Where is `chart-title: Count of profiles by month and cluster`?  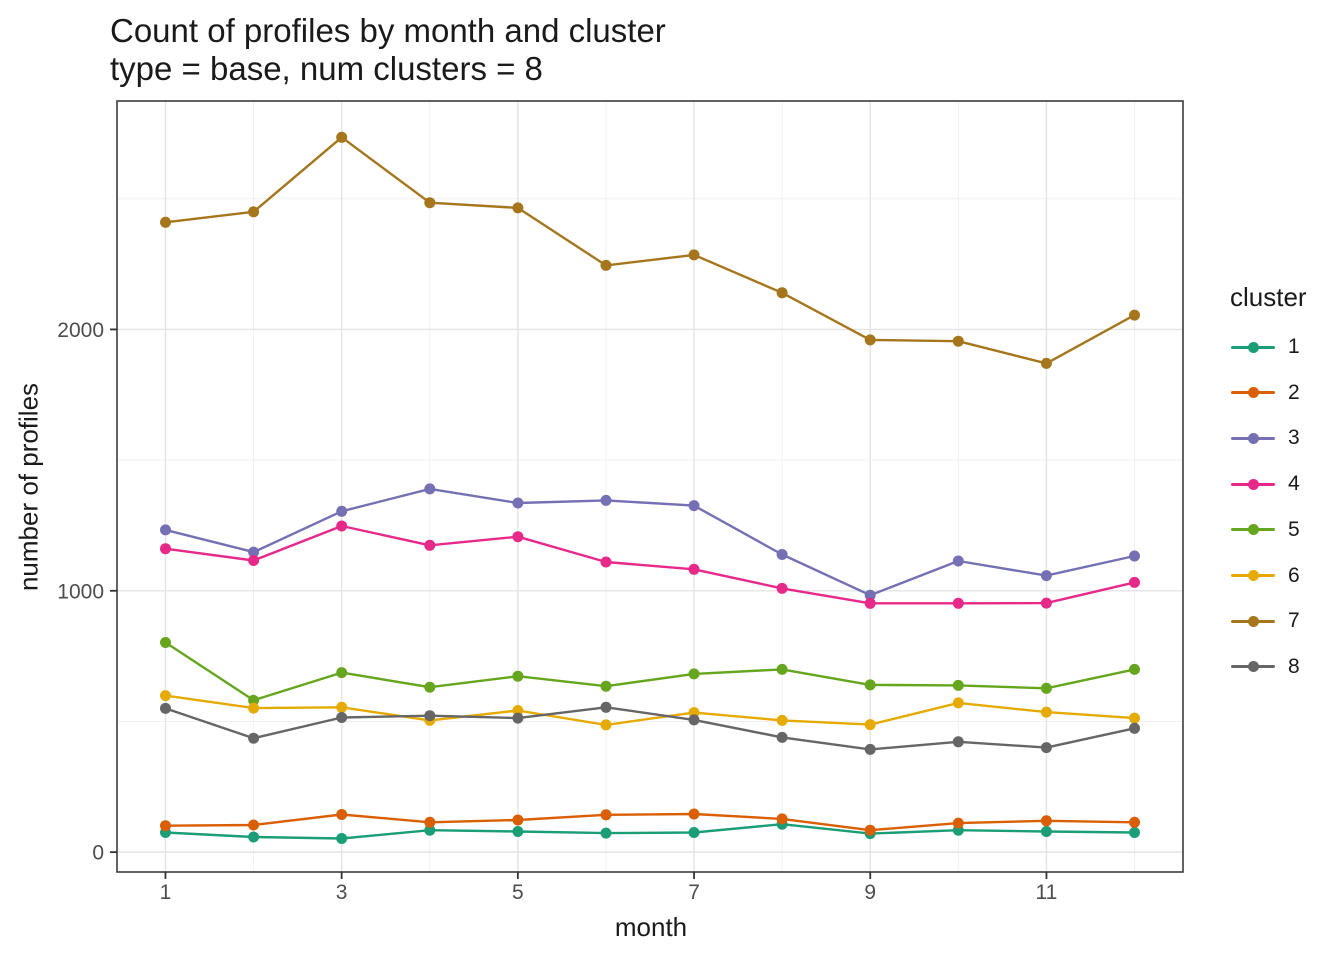 chart-title: Count of profiles by month and cluster is located at coordinates (388, 30).